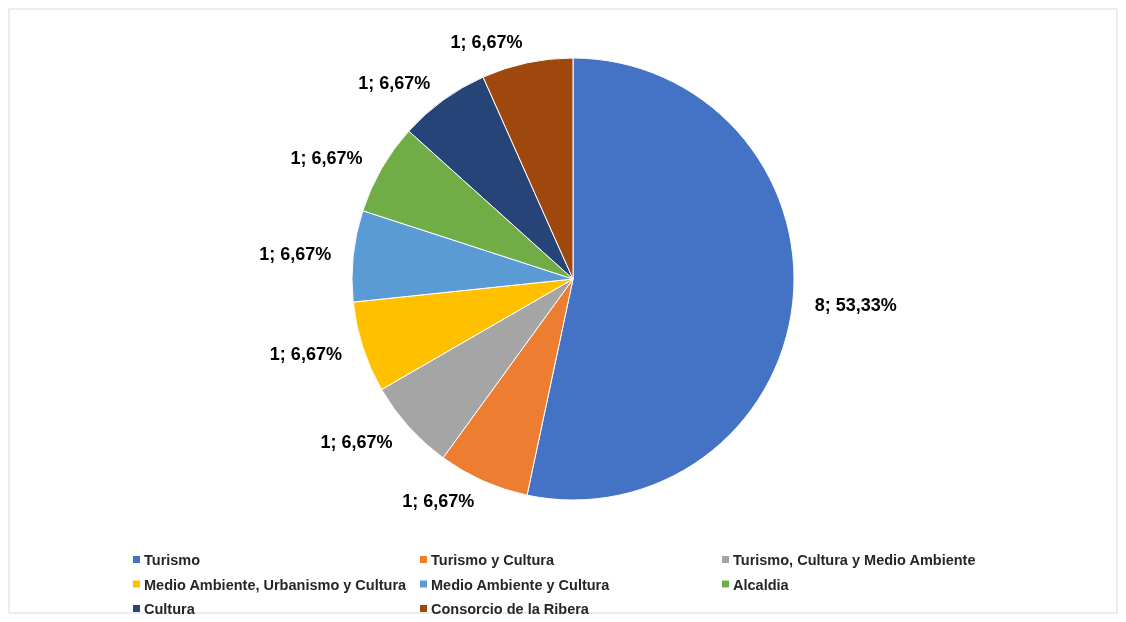 Image resolution: width=1126 pixels, height=622 pixels. Describe the element at coordinates (170, 609) in the screenshot. I see `legend-label: Cultura` at that location.